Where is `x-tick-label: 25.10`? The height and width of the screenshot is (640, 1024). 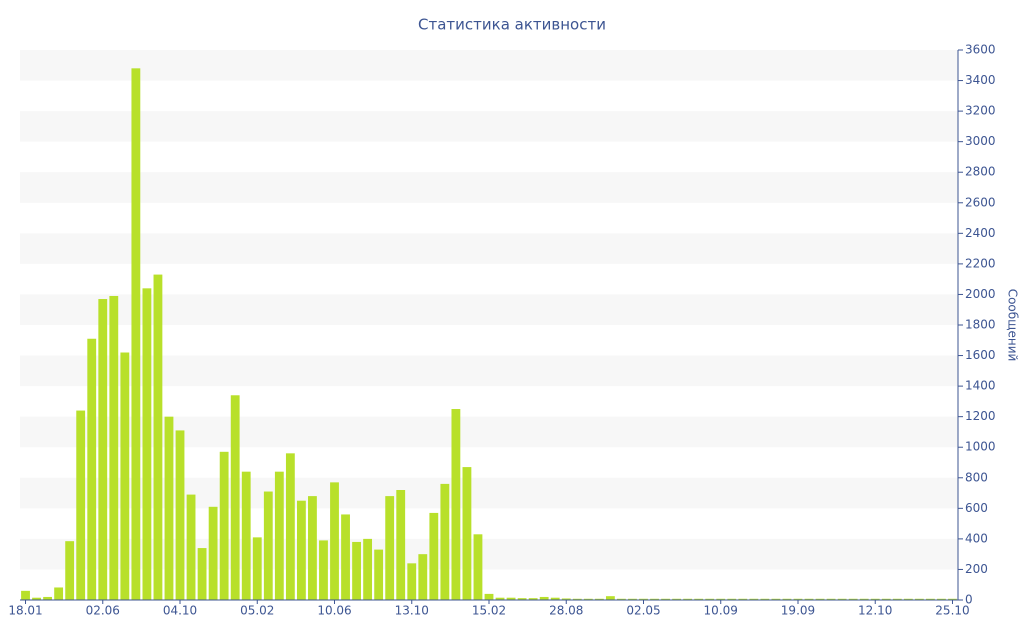 x-tick-label: 25.10 is located at coordinates (952, 611).